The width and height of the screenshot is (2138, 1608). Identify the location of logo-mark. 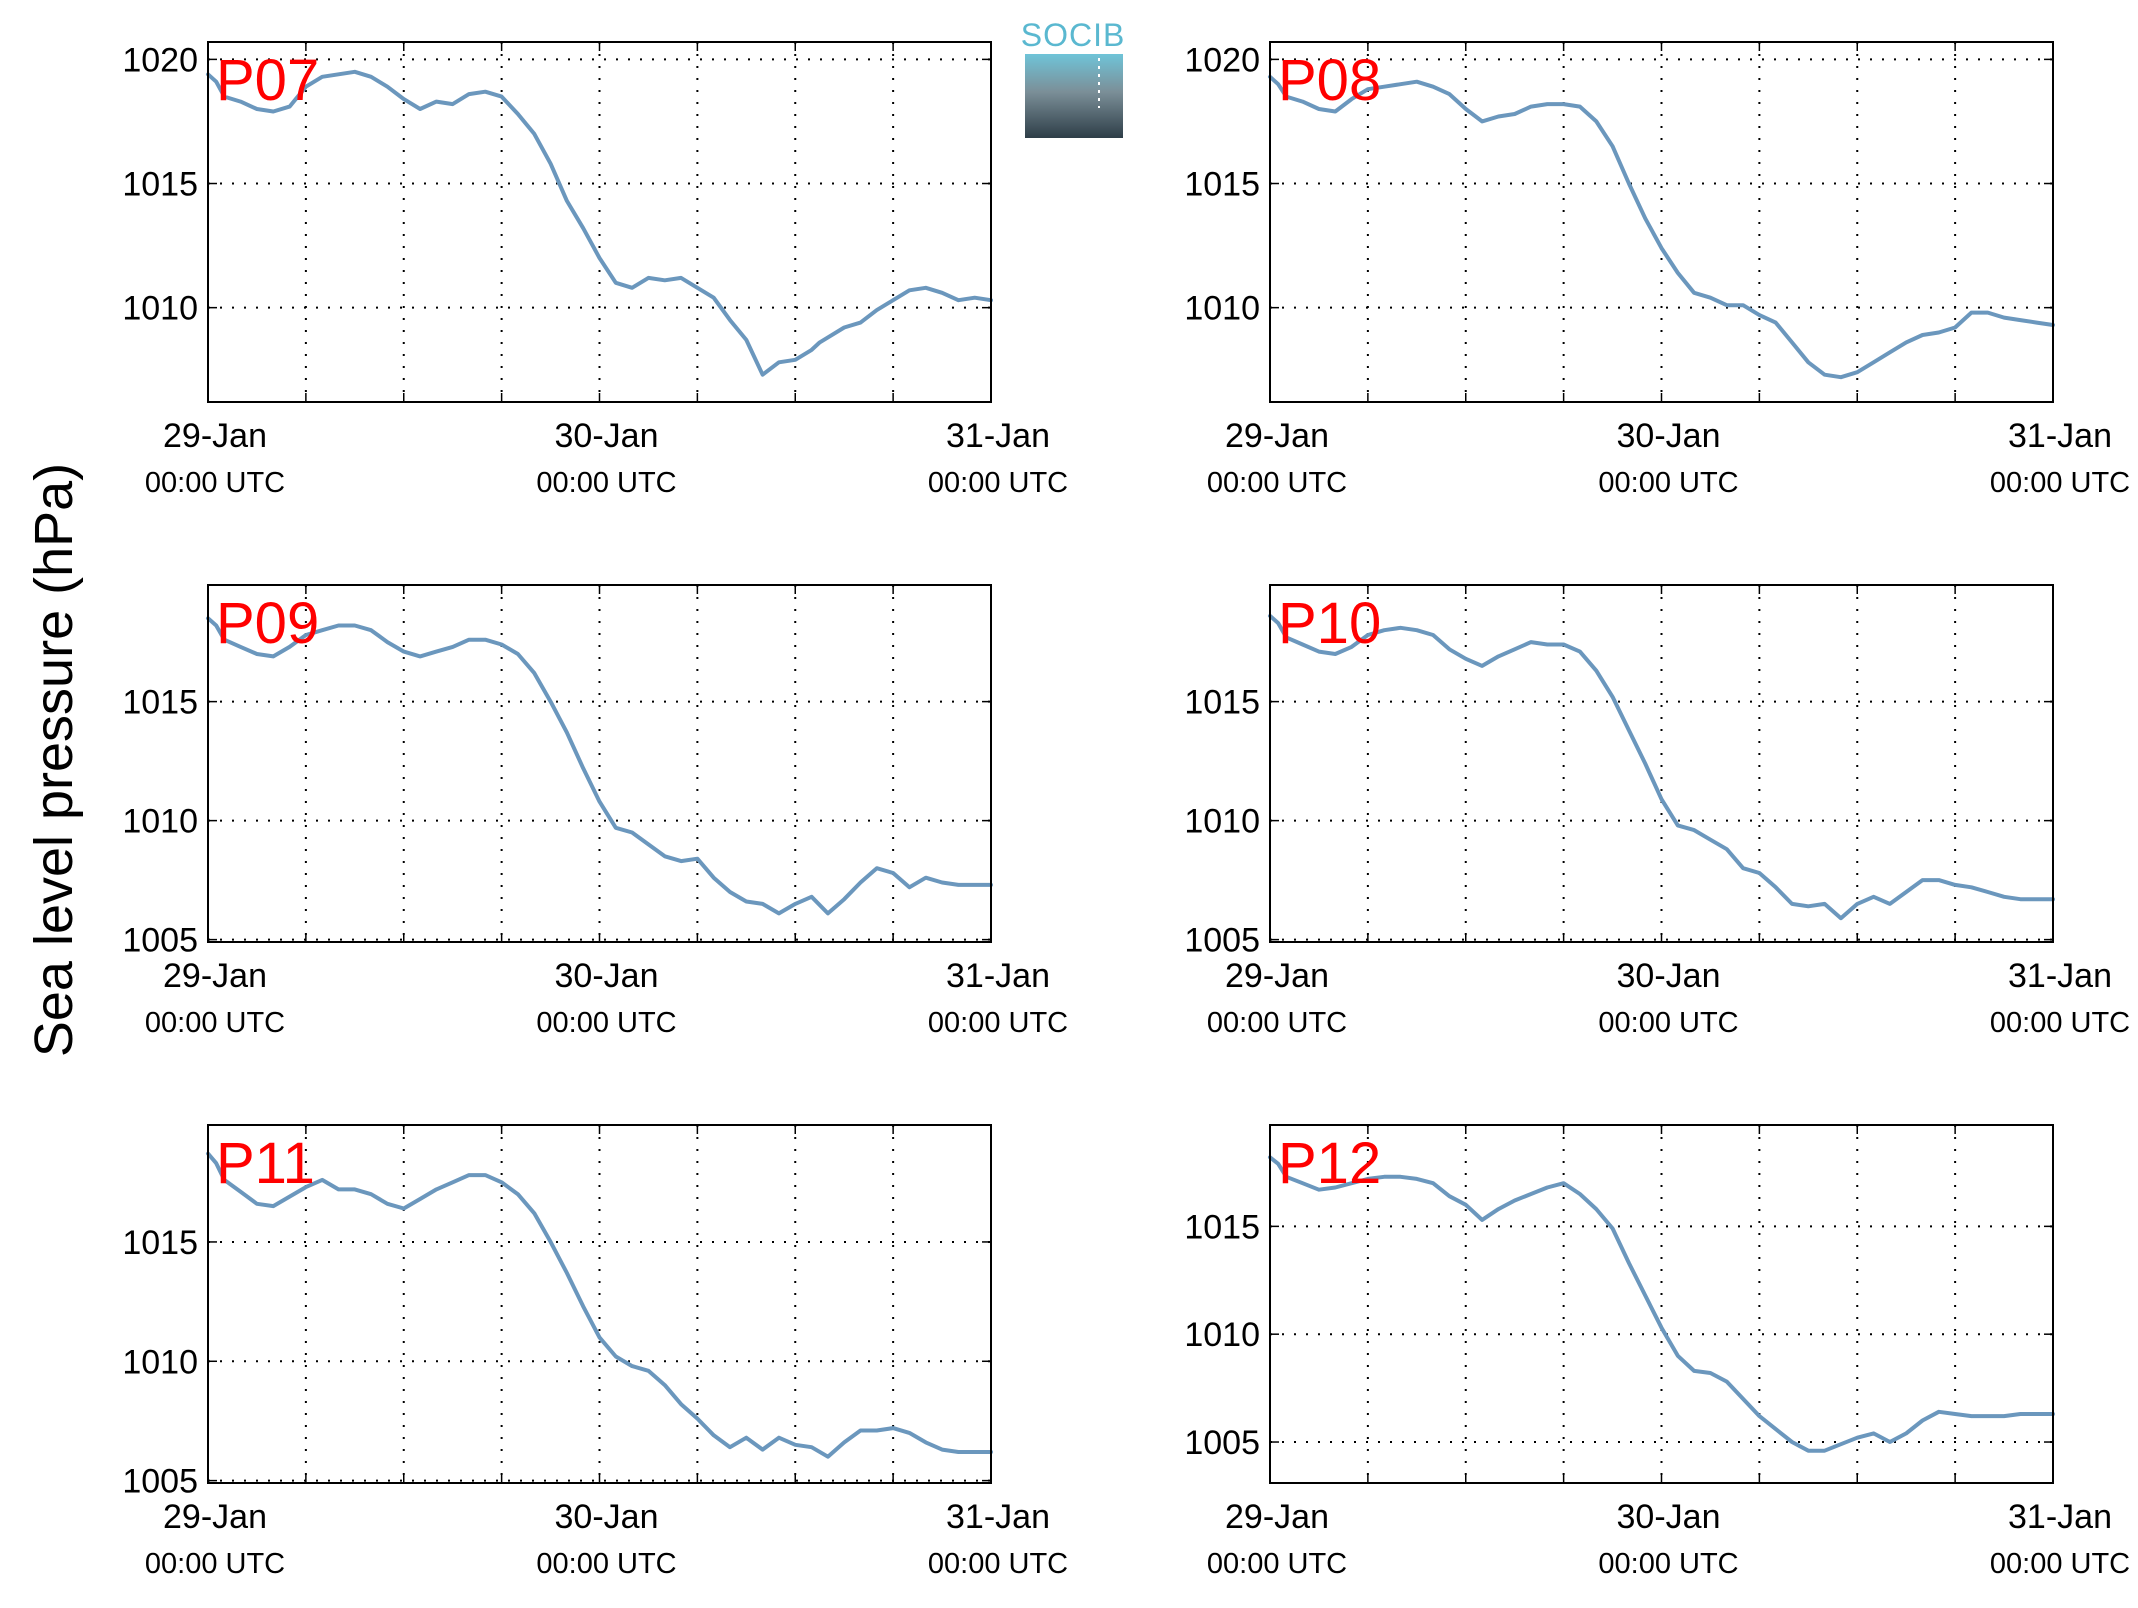
(1074, 96).